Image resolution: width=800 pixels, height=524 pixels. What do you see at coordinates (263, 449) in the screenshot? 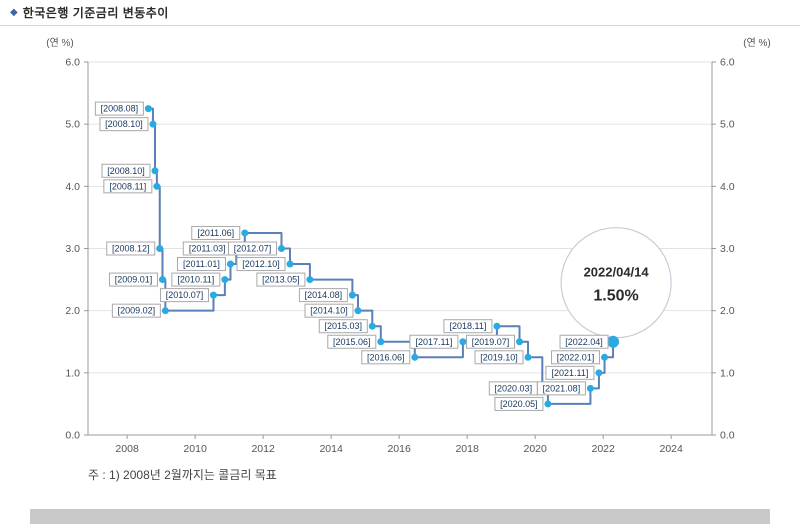
I see `x-tick-label: 2012` at bounding box center [263, 449].